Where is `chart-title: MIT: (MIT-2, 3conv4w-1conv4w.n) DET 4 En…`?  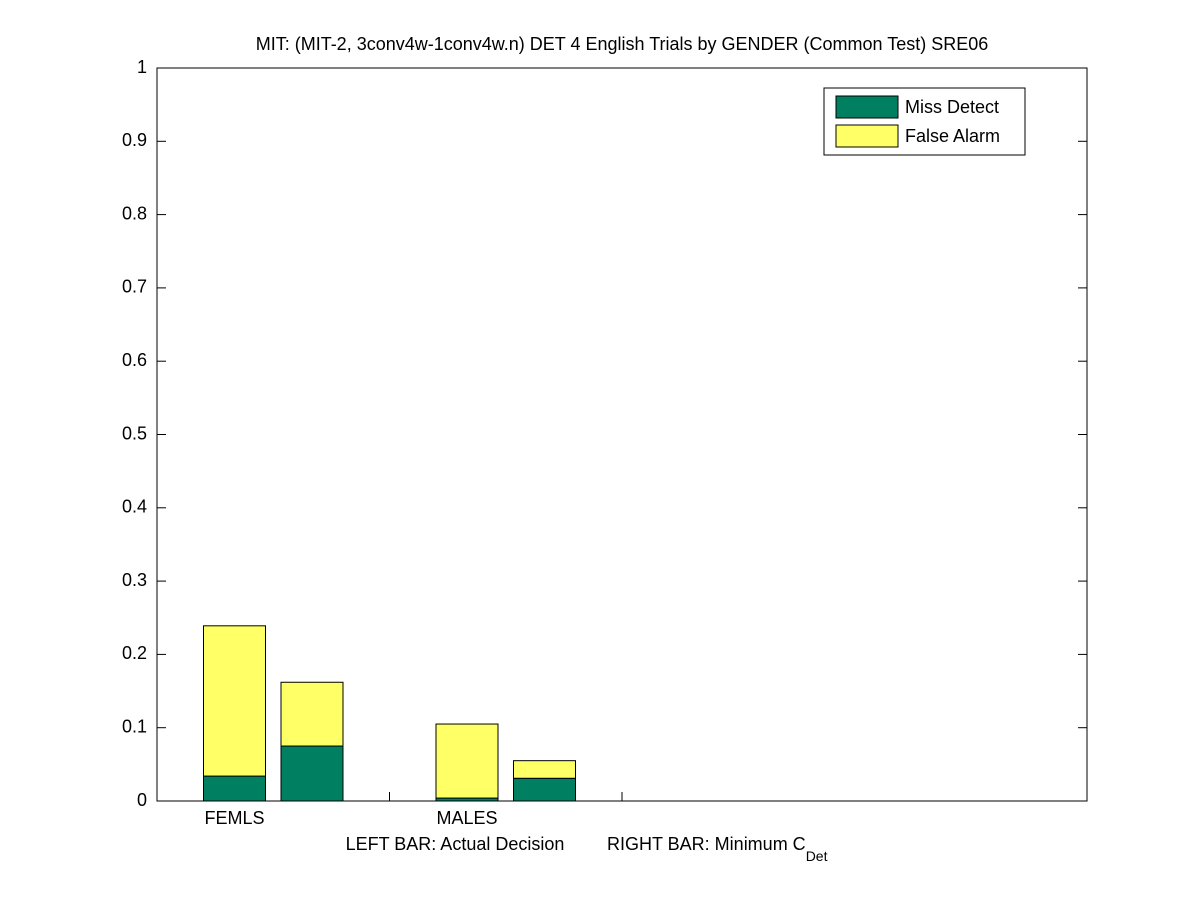 chart-title: MIT: (MIT-2, 3conv4w-1conv4w.n) DET 4 En… is located at coordinates (622, 44).